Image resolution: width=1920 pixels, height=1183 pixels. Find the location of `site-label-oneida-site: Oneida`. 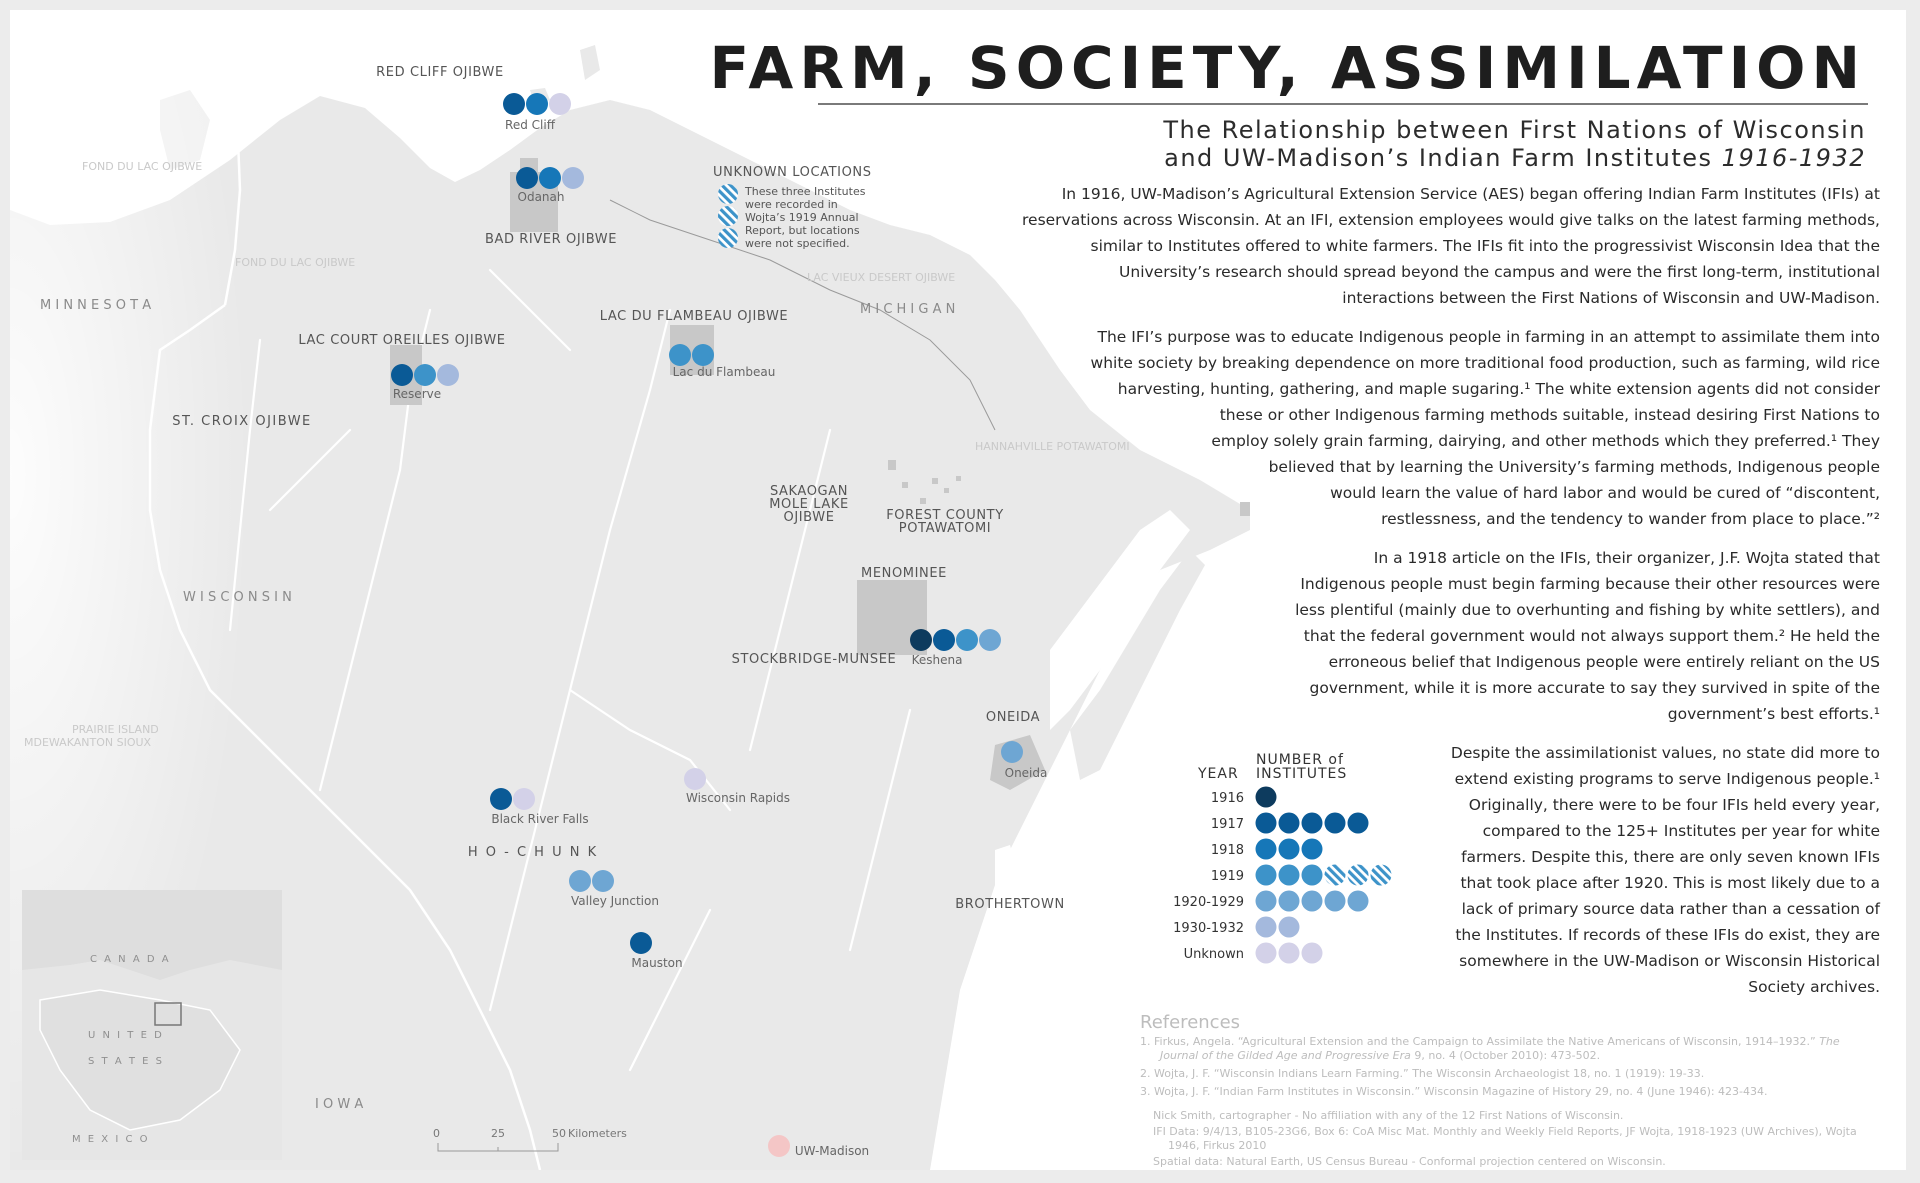

site-label-oneida-site: Oneida is located at coordinates (1026, 773).